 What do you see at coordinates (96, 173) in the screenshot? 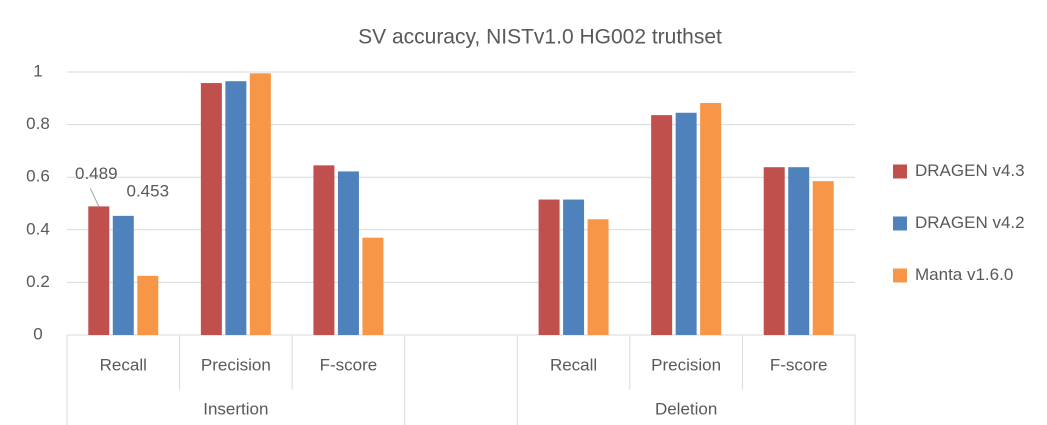
I see `data-label: 0.489` at bounding box center [96, 173].